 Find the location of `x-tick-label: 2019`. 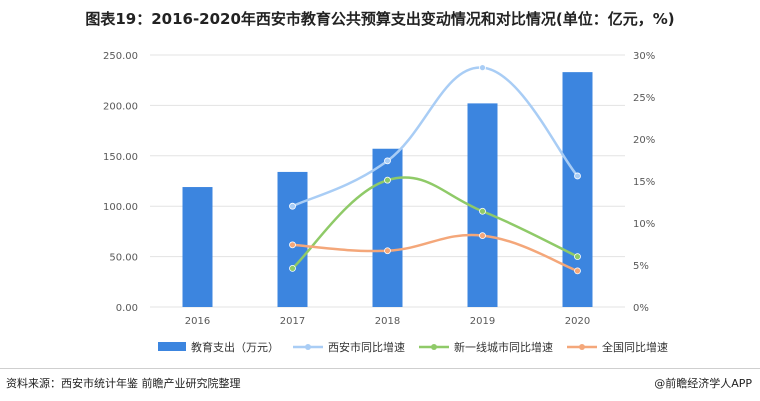

x-tick-label: 2019 is located at coordinates (482, 321).